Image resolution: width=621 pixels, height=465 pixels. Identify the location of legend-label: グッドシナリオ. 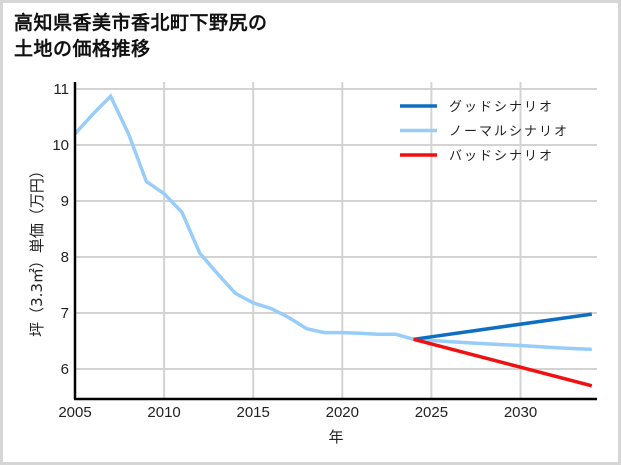
(501, 107).